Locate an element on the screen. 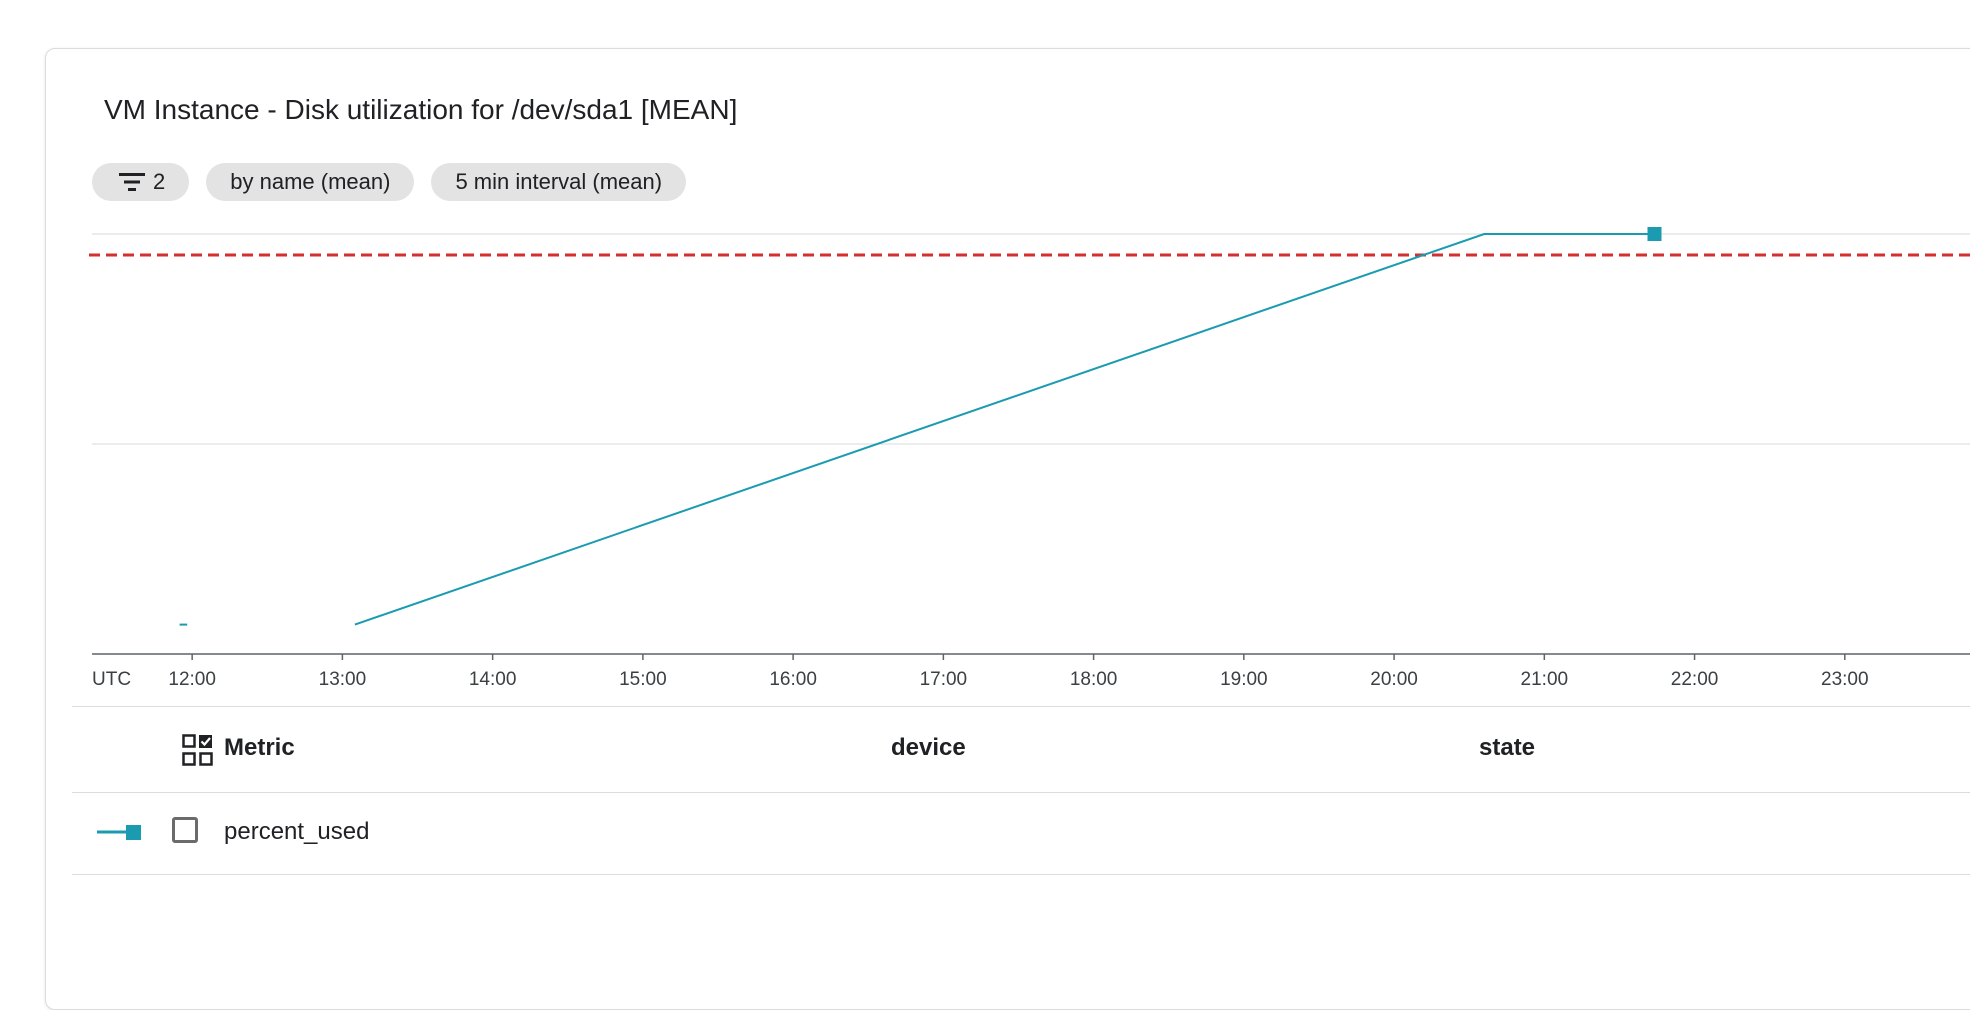  x-tick-label-1: 13:00 is located at coordinates (343, 679).